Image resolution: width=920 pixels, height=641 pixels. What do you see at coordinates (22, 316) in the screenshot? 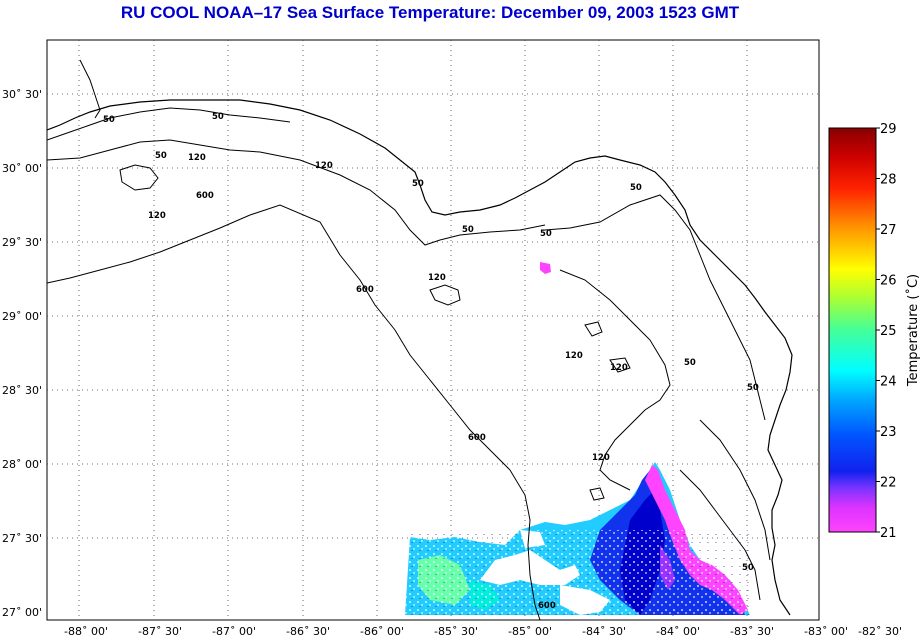
I see `lat-tick-label: 29˚ 00'` at bounding box center [22, 316].